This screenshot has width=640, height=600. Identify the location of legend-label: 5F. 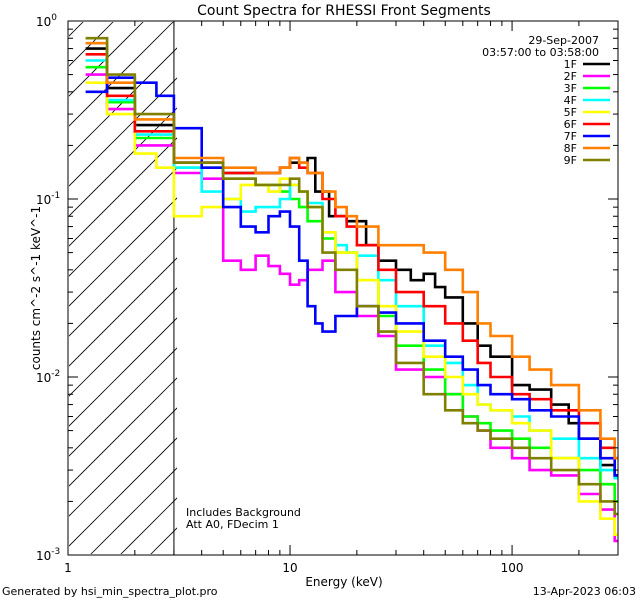
(570, 112).